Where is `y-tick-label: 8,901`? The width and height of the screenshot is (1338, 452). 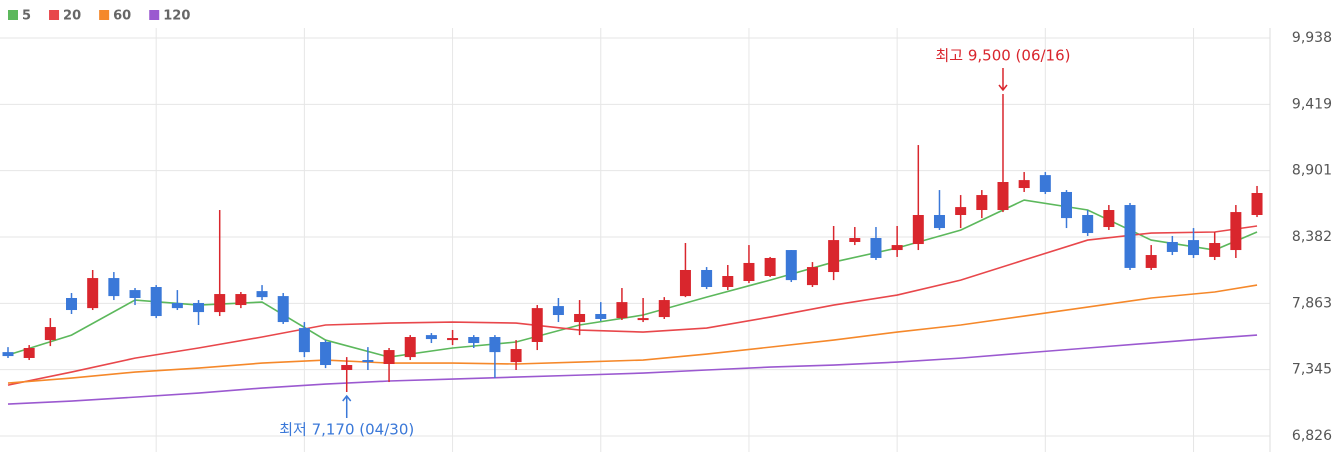
y-tick-label: 8,901 is located at coordinates (1312, 171).